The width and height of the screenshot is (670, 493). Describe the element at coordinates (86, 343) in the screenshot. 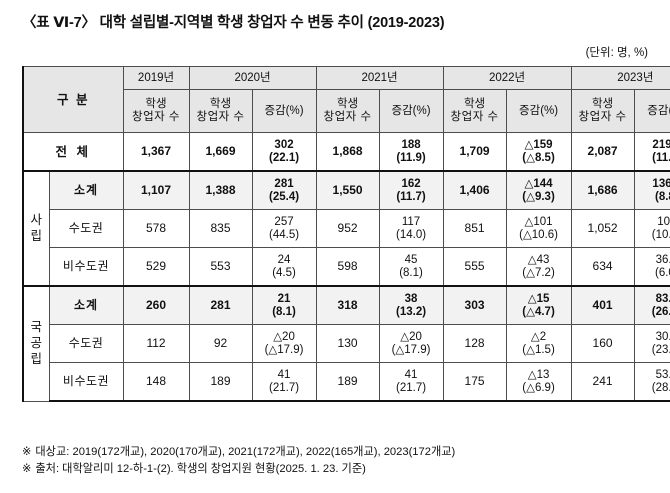

I see `row-label-capital: 수도권` at that location.